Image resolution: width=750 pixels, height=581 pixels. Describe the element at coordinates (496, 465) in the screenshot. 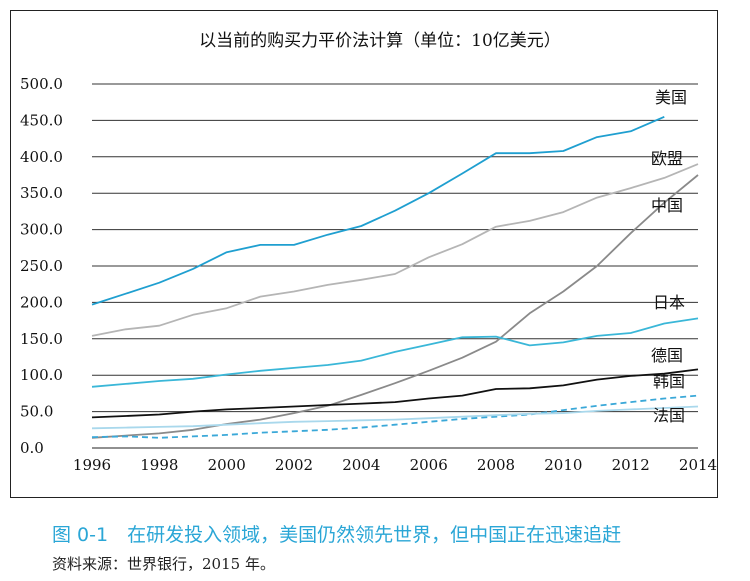

I see `x-tick-label: 2008` at that location.